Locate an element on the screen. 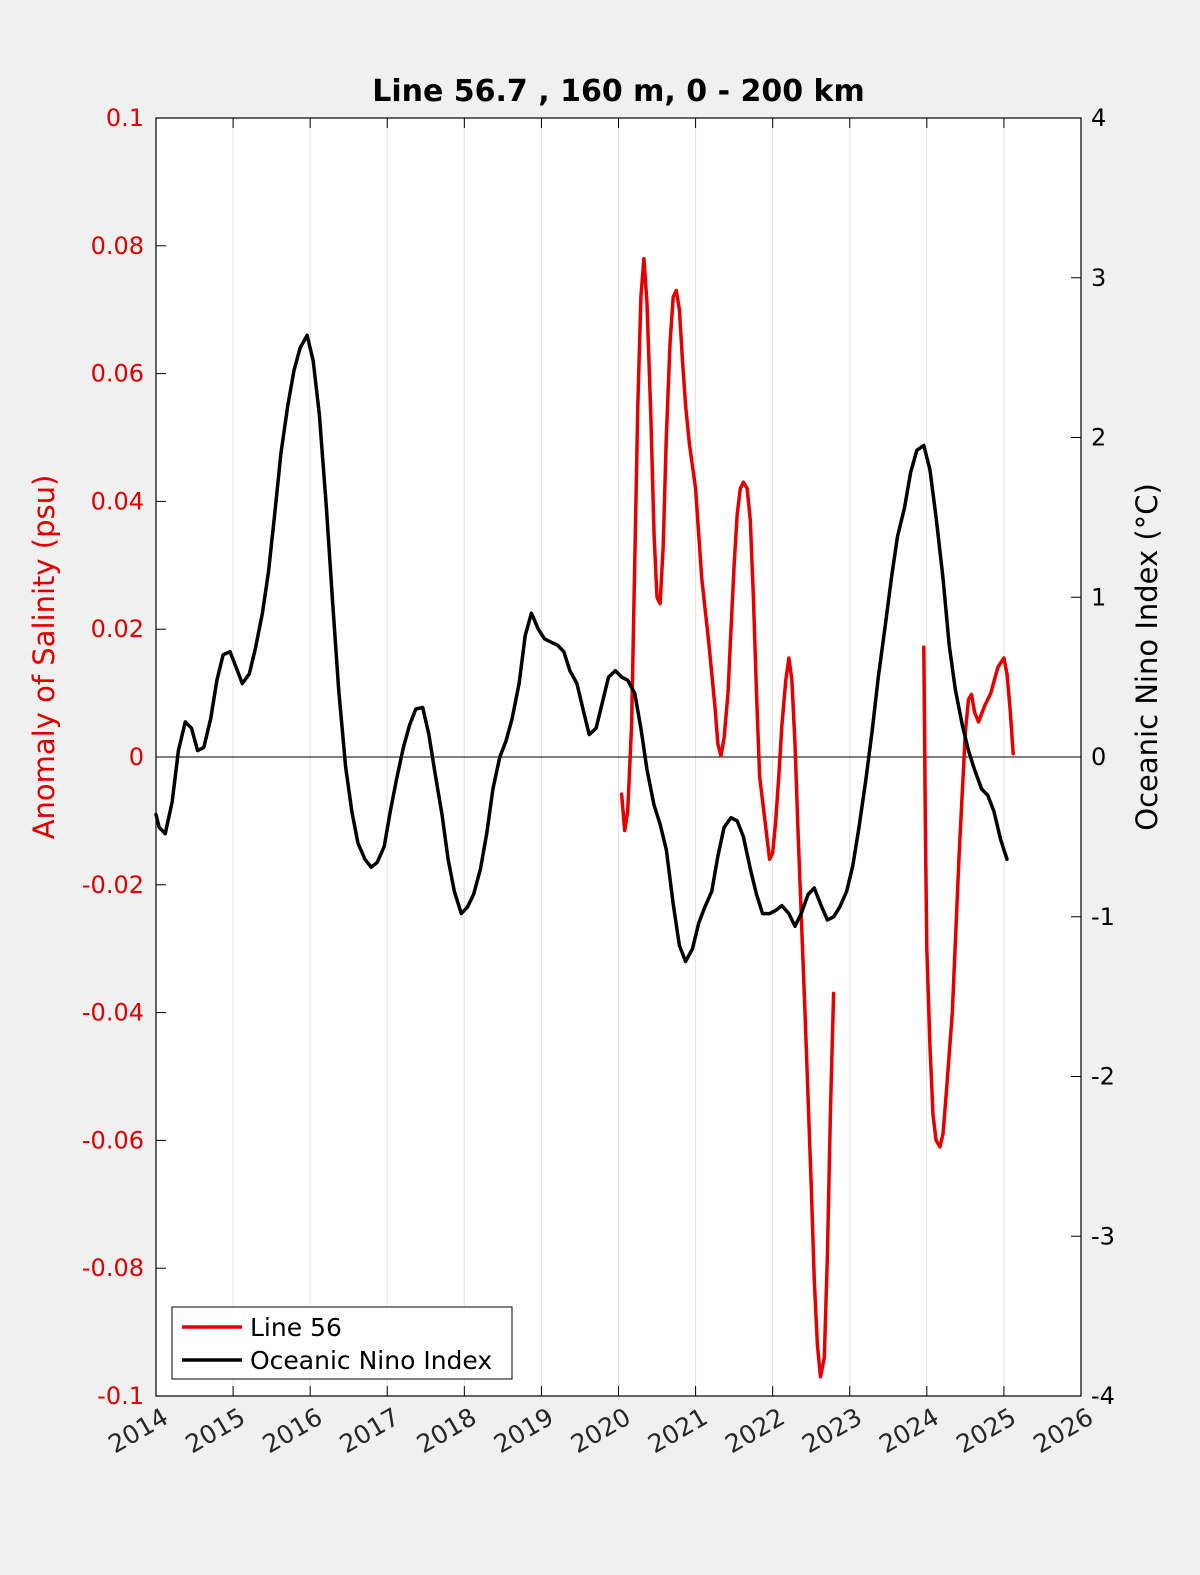  legend-box is located at coordinates (342, 1343).